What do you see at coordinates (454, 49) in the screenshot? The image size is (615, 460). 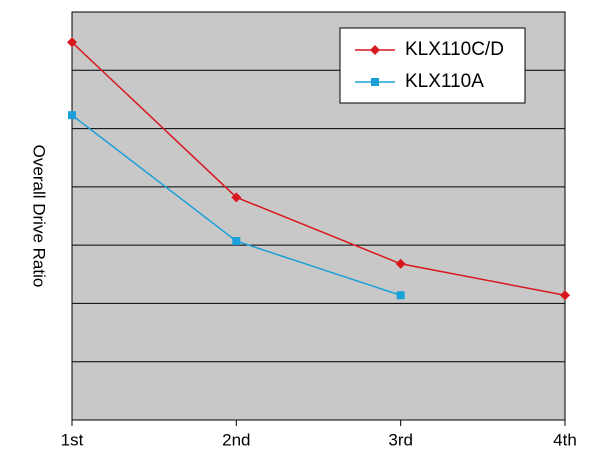 I see `legend-label: KLX110C/D` at bounding box center [454, 49].